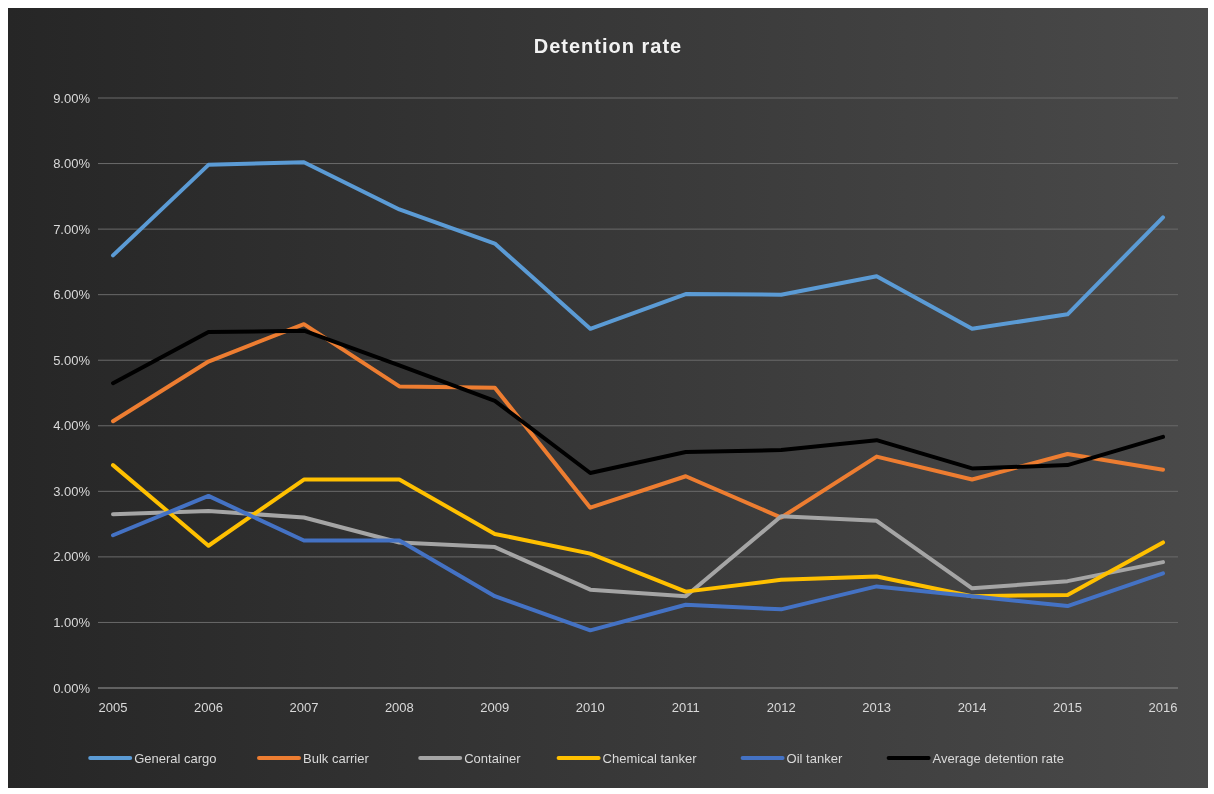 This screenshot has width=1214, height=794. Describe the element at coordinates (590, 707) in the screenshot. I see `x-tick-label: 2010` at that location.